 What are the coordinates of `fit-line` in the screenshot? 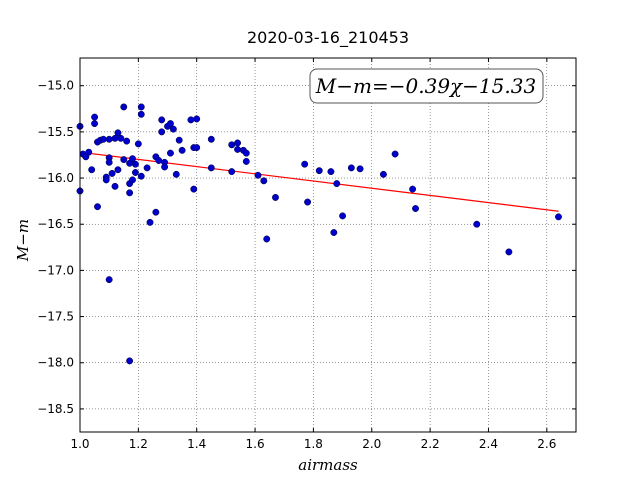 It's located at (319, 181).